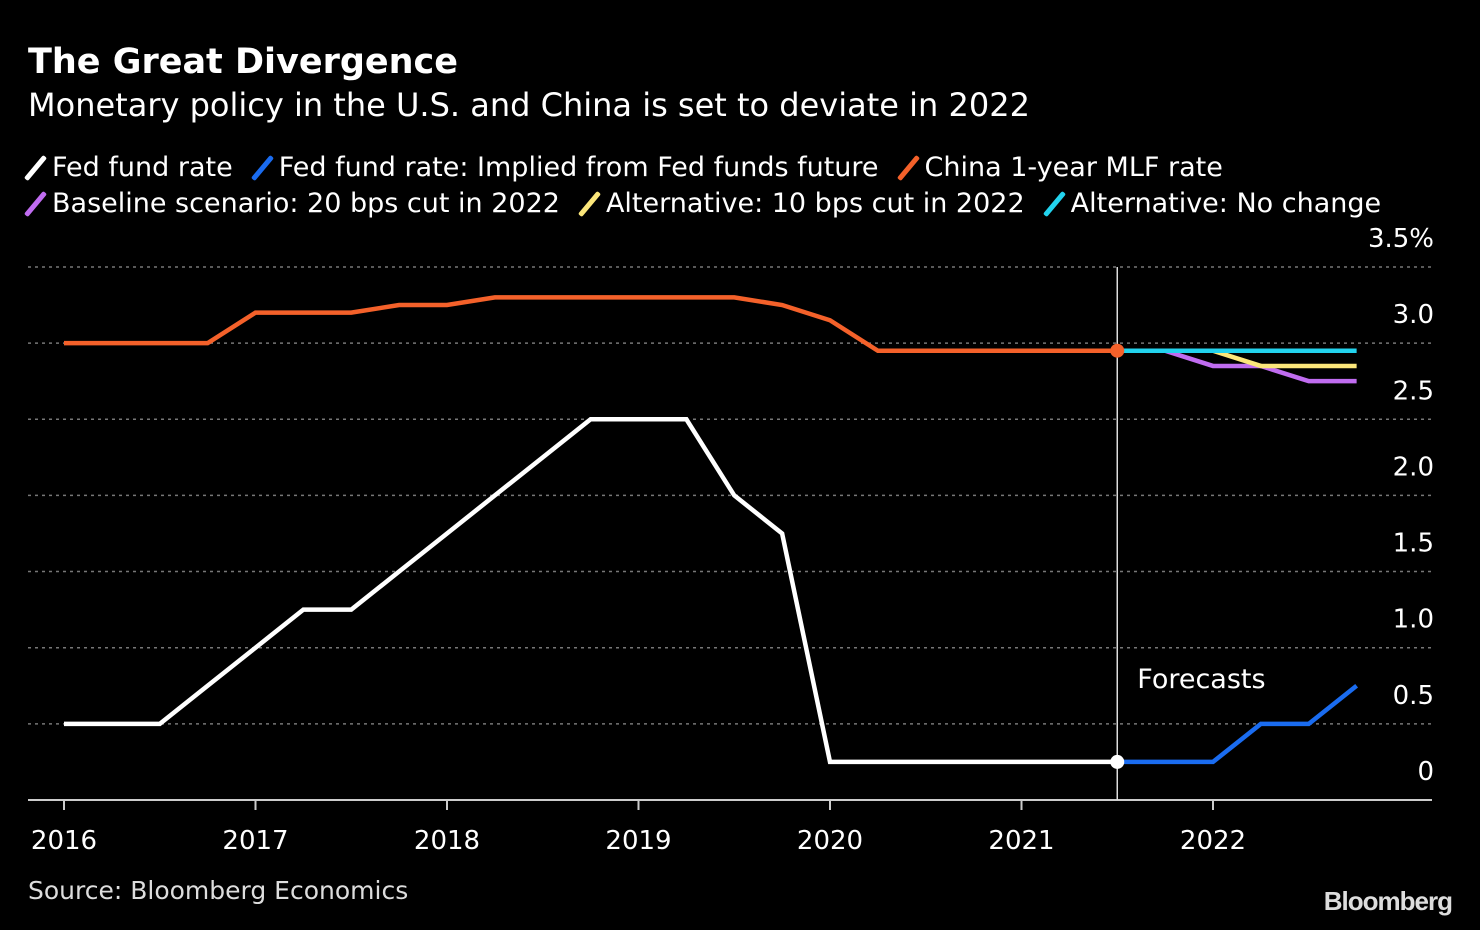 The width and height of the screenshot is (1480, 930). I want to click on x-tick-label: 2016, so click(64, 841).